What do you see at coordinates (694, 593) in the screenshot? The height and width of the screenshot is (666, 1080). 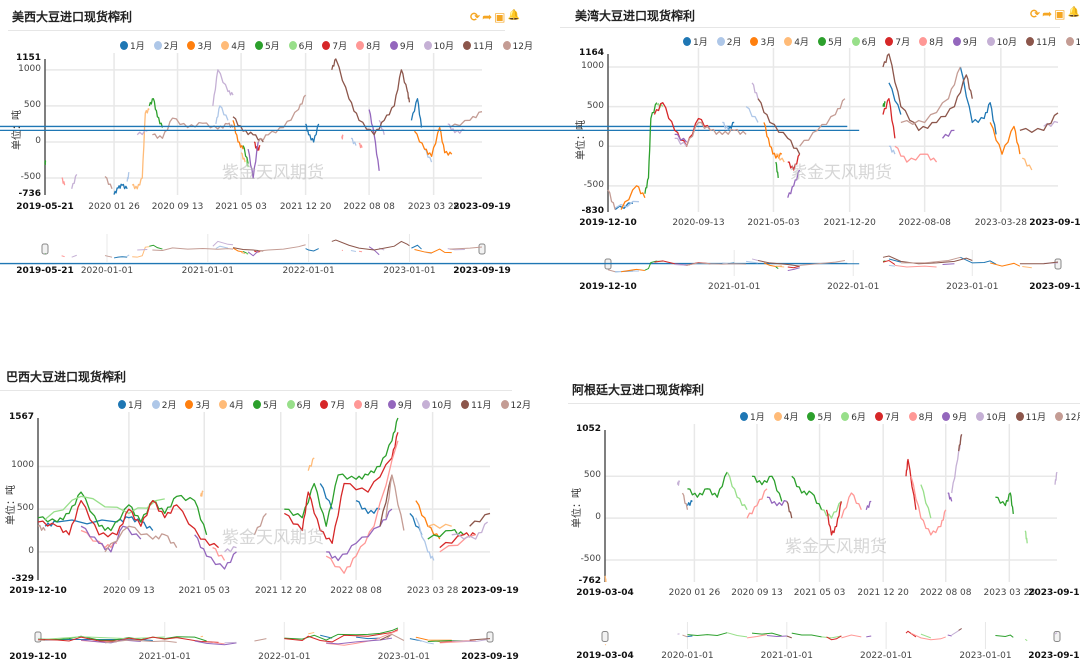 I see `x-tick-label: 2020 01 26` at bounding box center [694, 593].